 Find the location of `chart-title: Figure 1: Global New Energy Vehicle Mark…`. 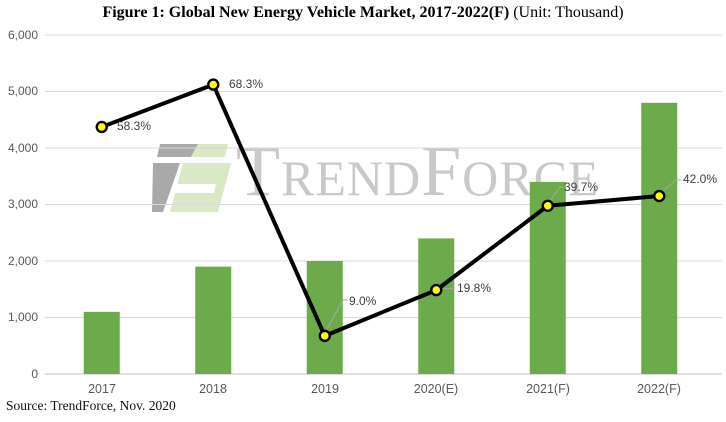

chart-title: Figure 1: Global New Energy Vehicle Mark… is located at coordinates (363, 13).